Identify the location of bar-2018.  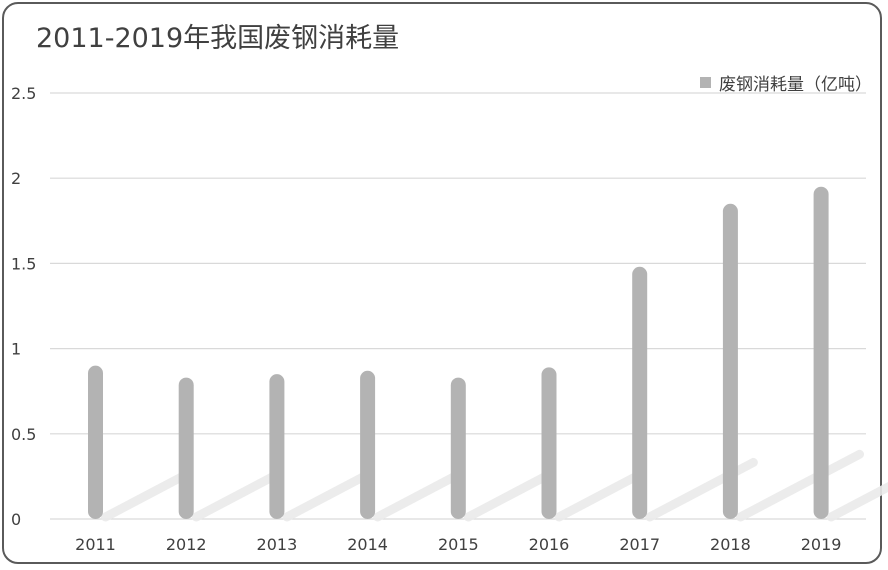
(730, 361).